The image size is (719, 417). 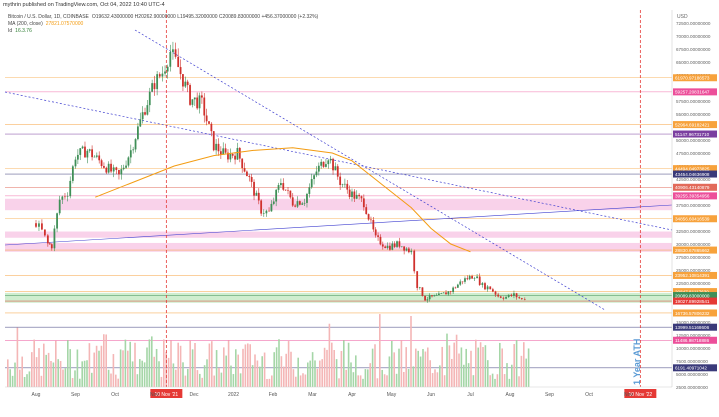 What do you see at coordinates (338, 297) in the screenshot?
I see `price-zone` at bounding box center [338, 297].